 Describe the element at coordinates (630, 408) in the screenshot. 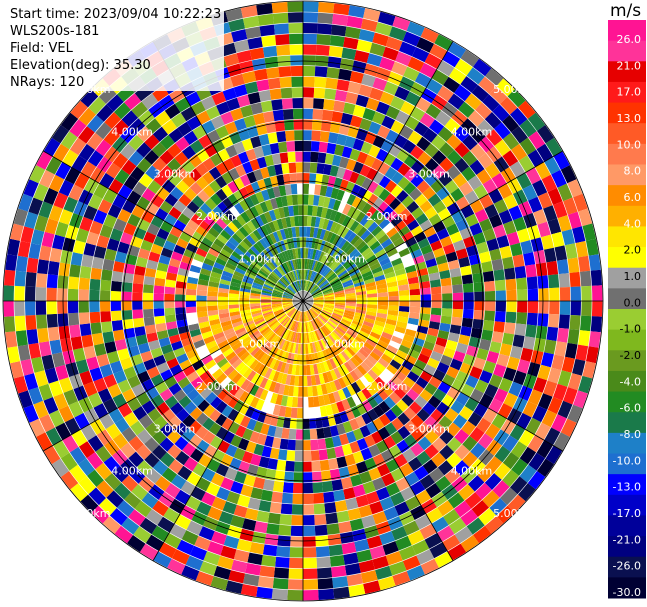

I see `colorbar-tick-label: -6.0` at that location.